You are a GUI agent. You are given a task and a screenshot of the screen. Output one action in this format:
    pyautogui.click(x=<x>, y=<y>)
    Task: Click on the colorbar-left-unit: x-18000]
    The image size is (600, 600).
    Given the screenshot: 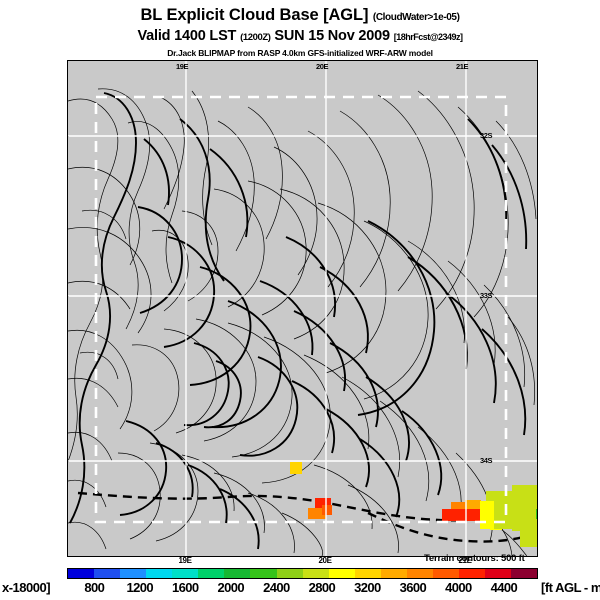 What is the action you would take?
    pyautogui.click(x=26, y=587)
    